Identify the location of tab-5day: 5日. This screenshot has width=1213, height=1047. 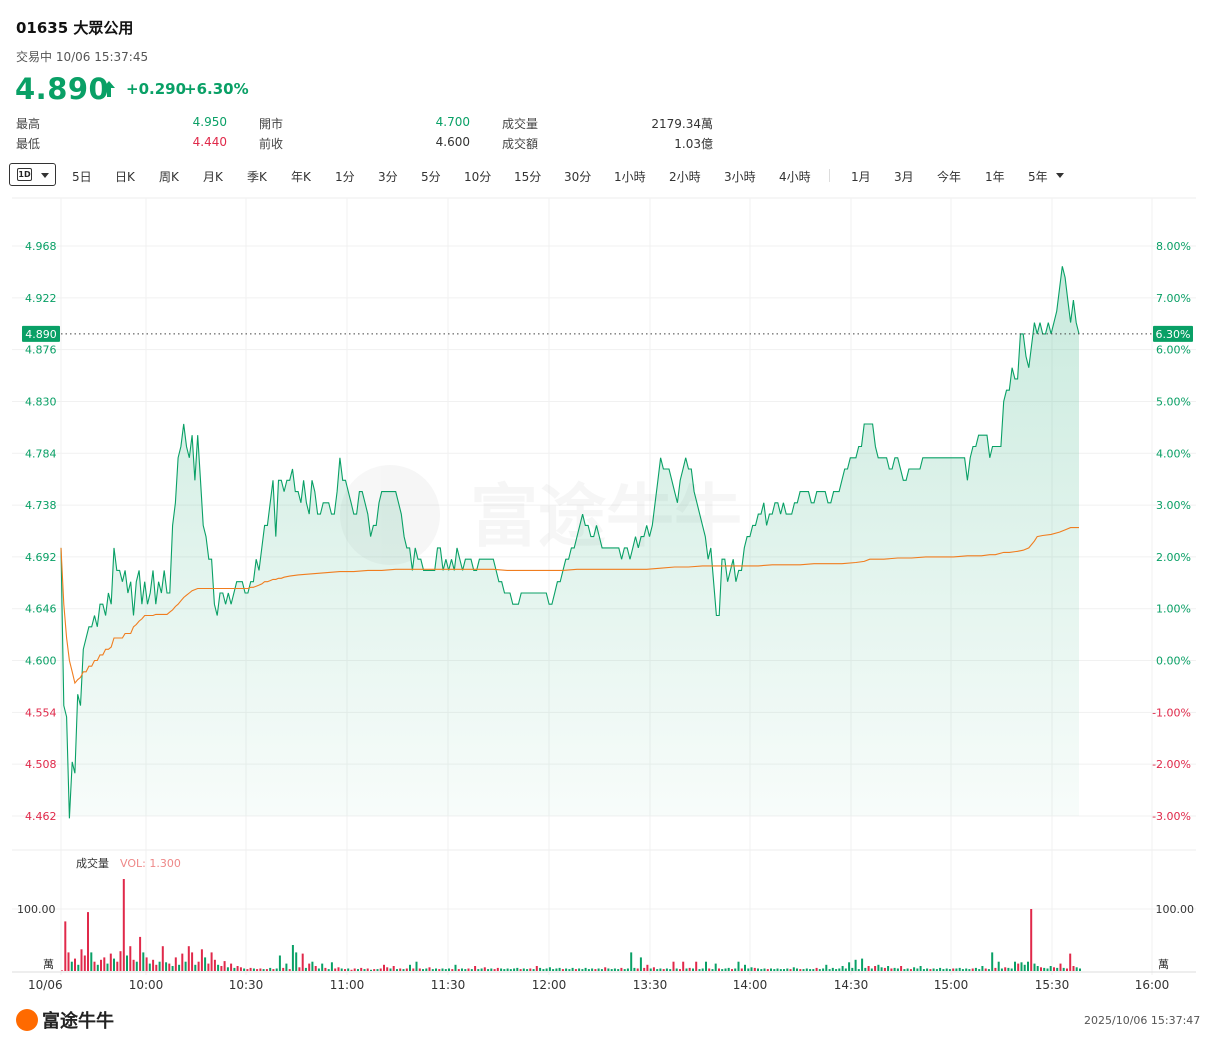
(82, 177).